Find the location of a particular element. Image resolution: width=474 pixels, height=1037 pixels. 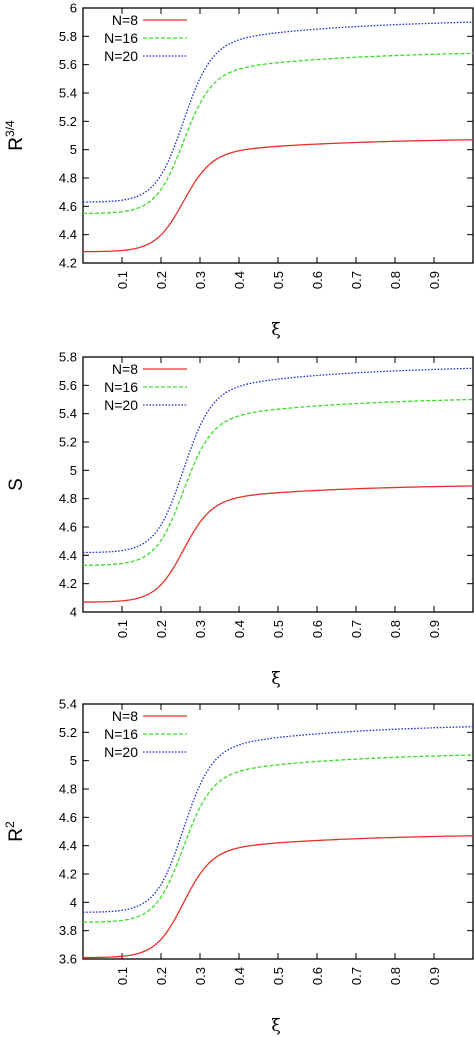

y-axis-label: R3/4 is located at coordinates (15, 135).